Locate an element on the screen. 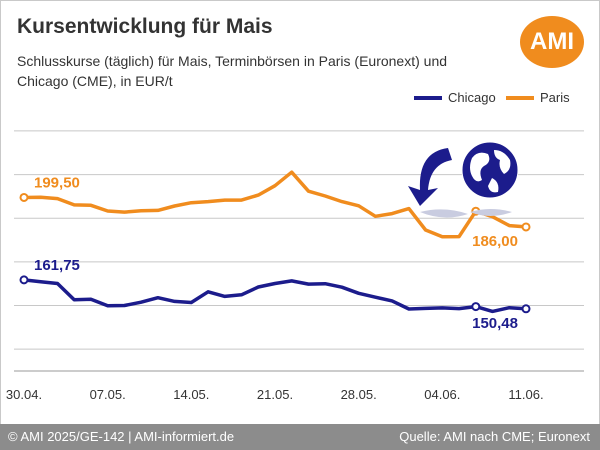 Image resolution: width=600 pixels, height=450 pixels. legend-swatch-paris is located at coordinates (520, 97).